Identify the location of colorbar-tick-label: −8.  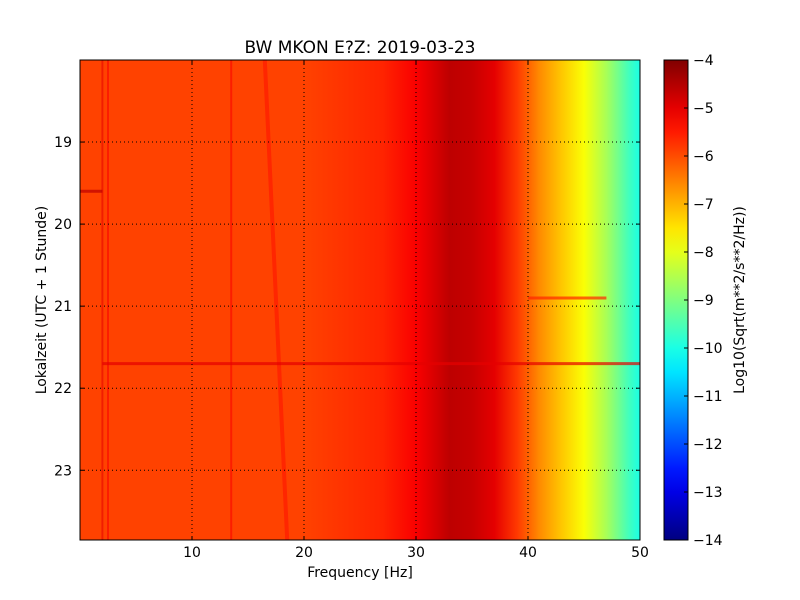
(703, 253).